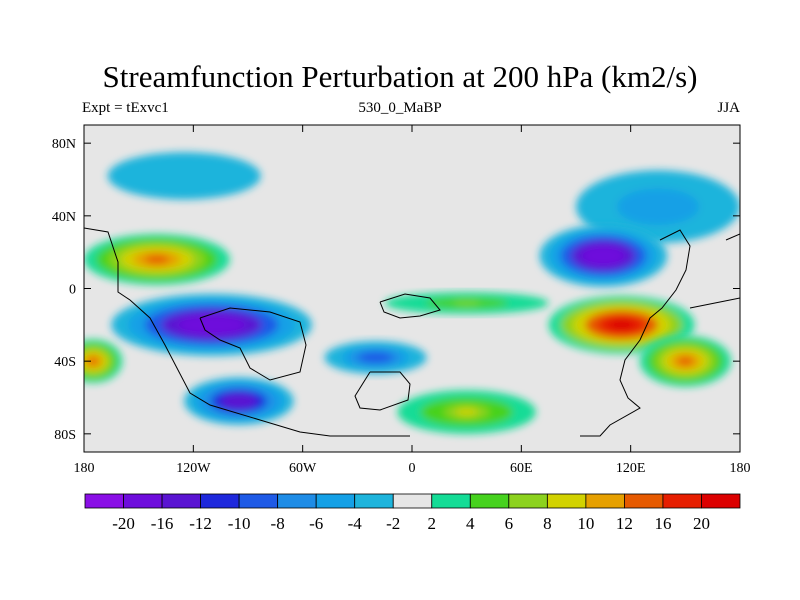  Describe the element at coordinates (64, 144) in the screenshot. I see `y-tick-label: 80N` at that location.